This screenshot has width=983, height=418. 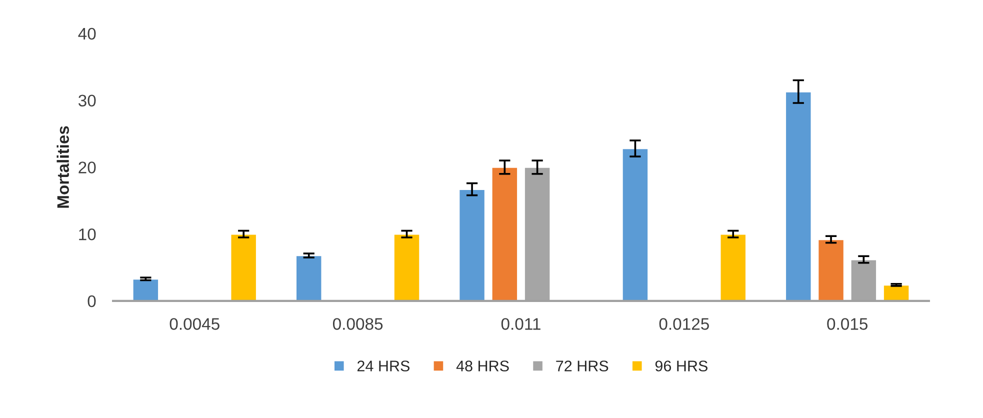 I want to click on y-tick-label: 40, so click(x=87, y=34).